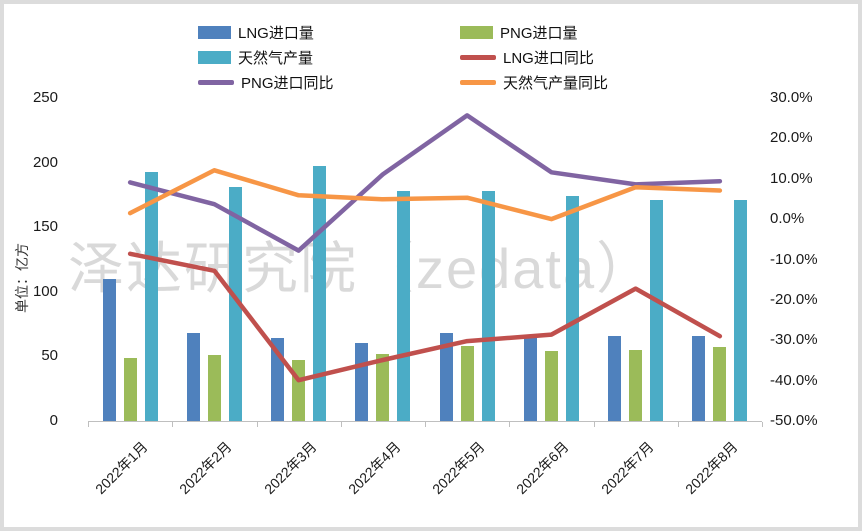  What do you see at coordinates (530, 379) in the screenshot?
I see `bar-LNG进口量-2022年6月` at bounding box center [530, 379].